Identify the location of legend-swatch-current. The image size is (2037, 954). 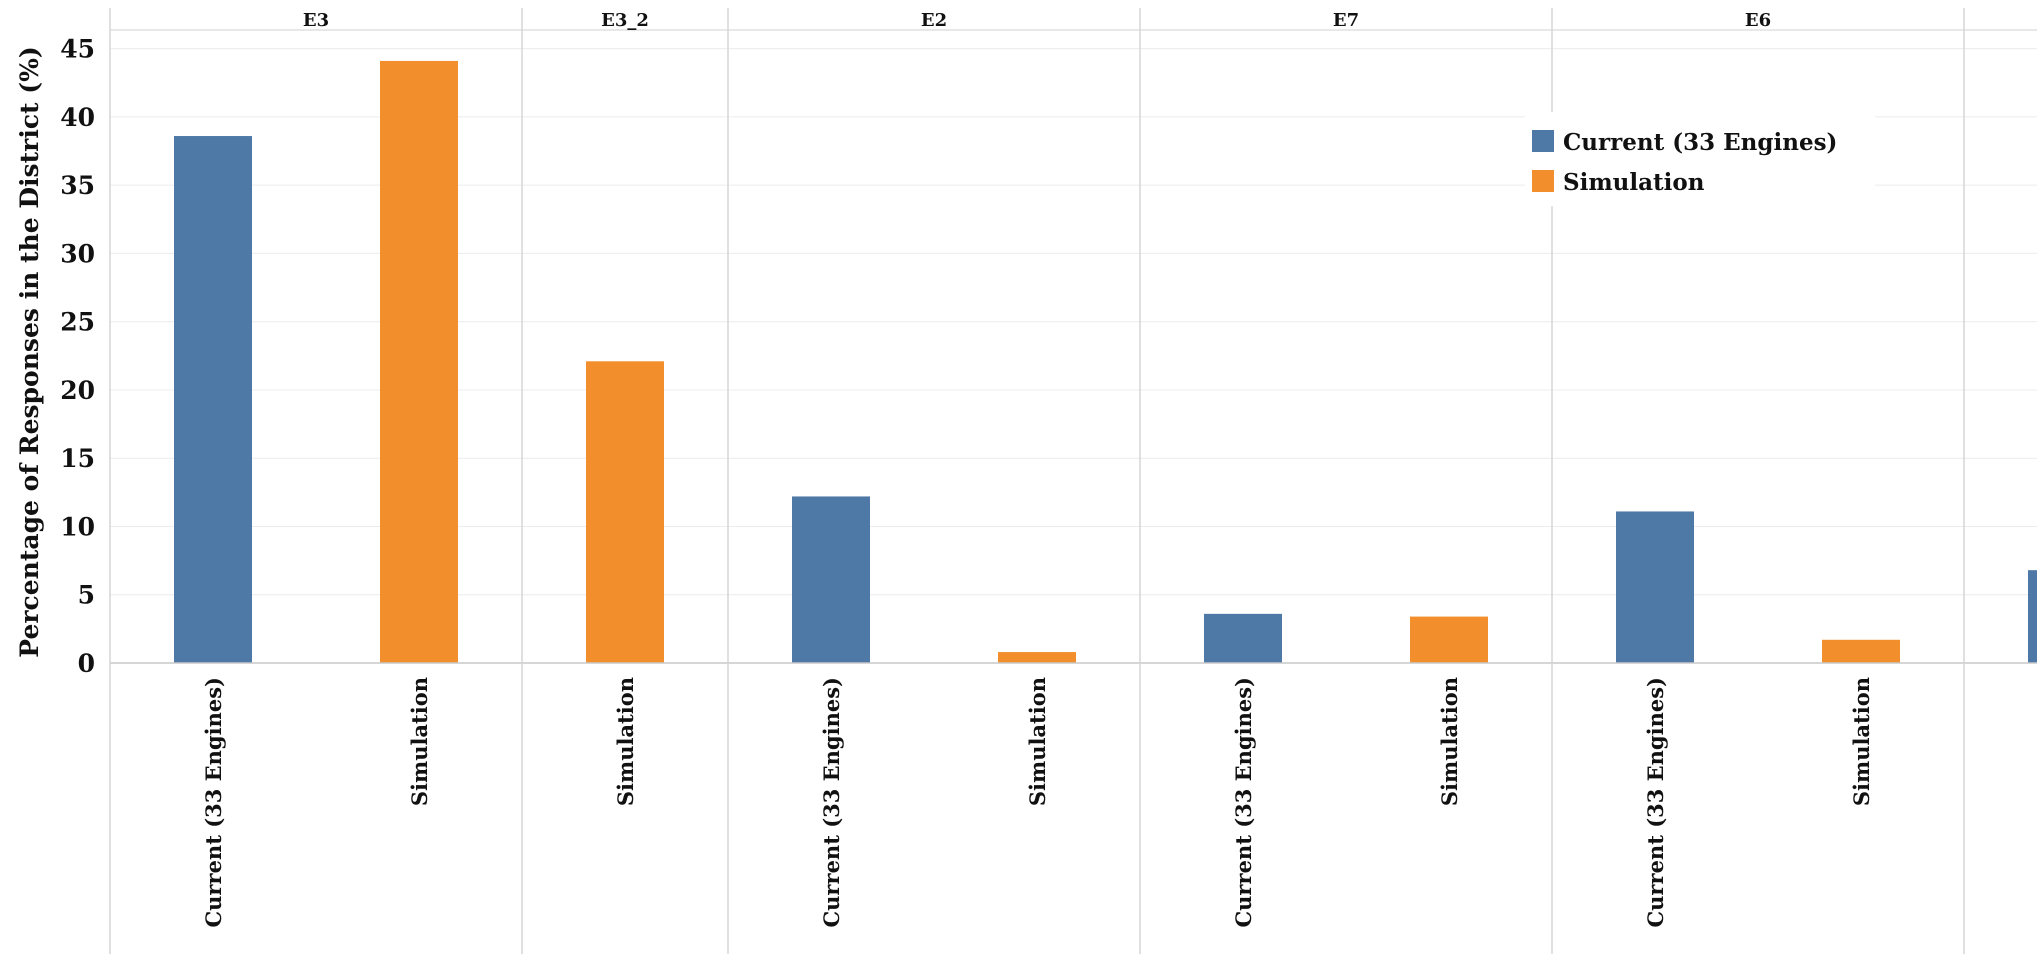
(1543, 141).